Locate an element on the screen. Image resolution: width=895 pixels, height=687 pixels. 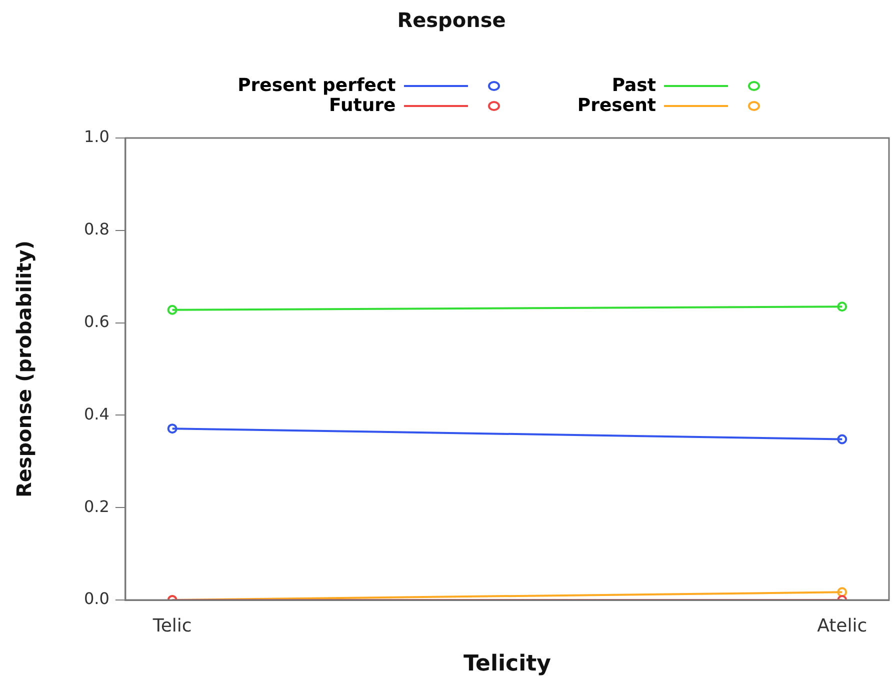
x-tick-label: Atelic is located at coordinates (842, 625).